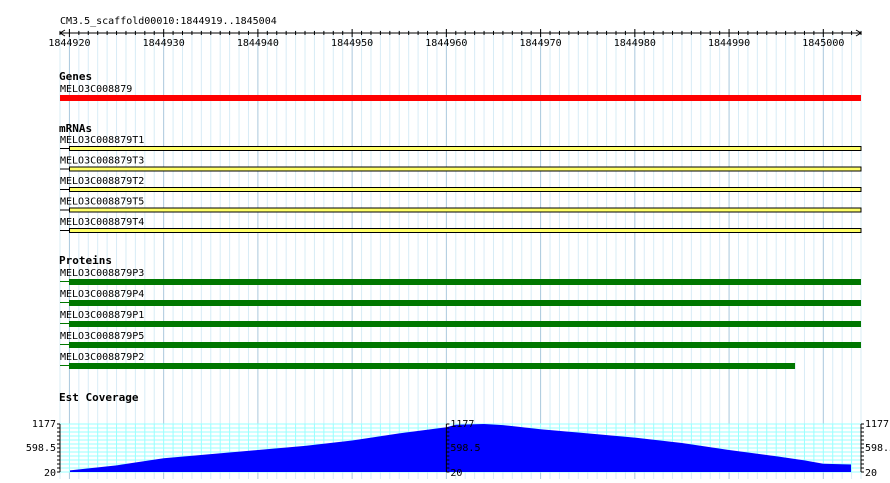 This screenshot has height=483, width=890. What do you see at coordinates (50, 473) in the screenshot?
I see `coverage-left-axis-label: 20` at bounding box center [50, 473].